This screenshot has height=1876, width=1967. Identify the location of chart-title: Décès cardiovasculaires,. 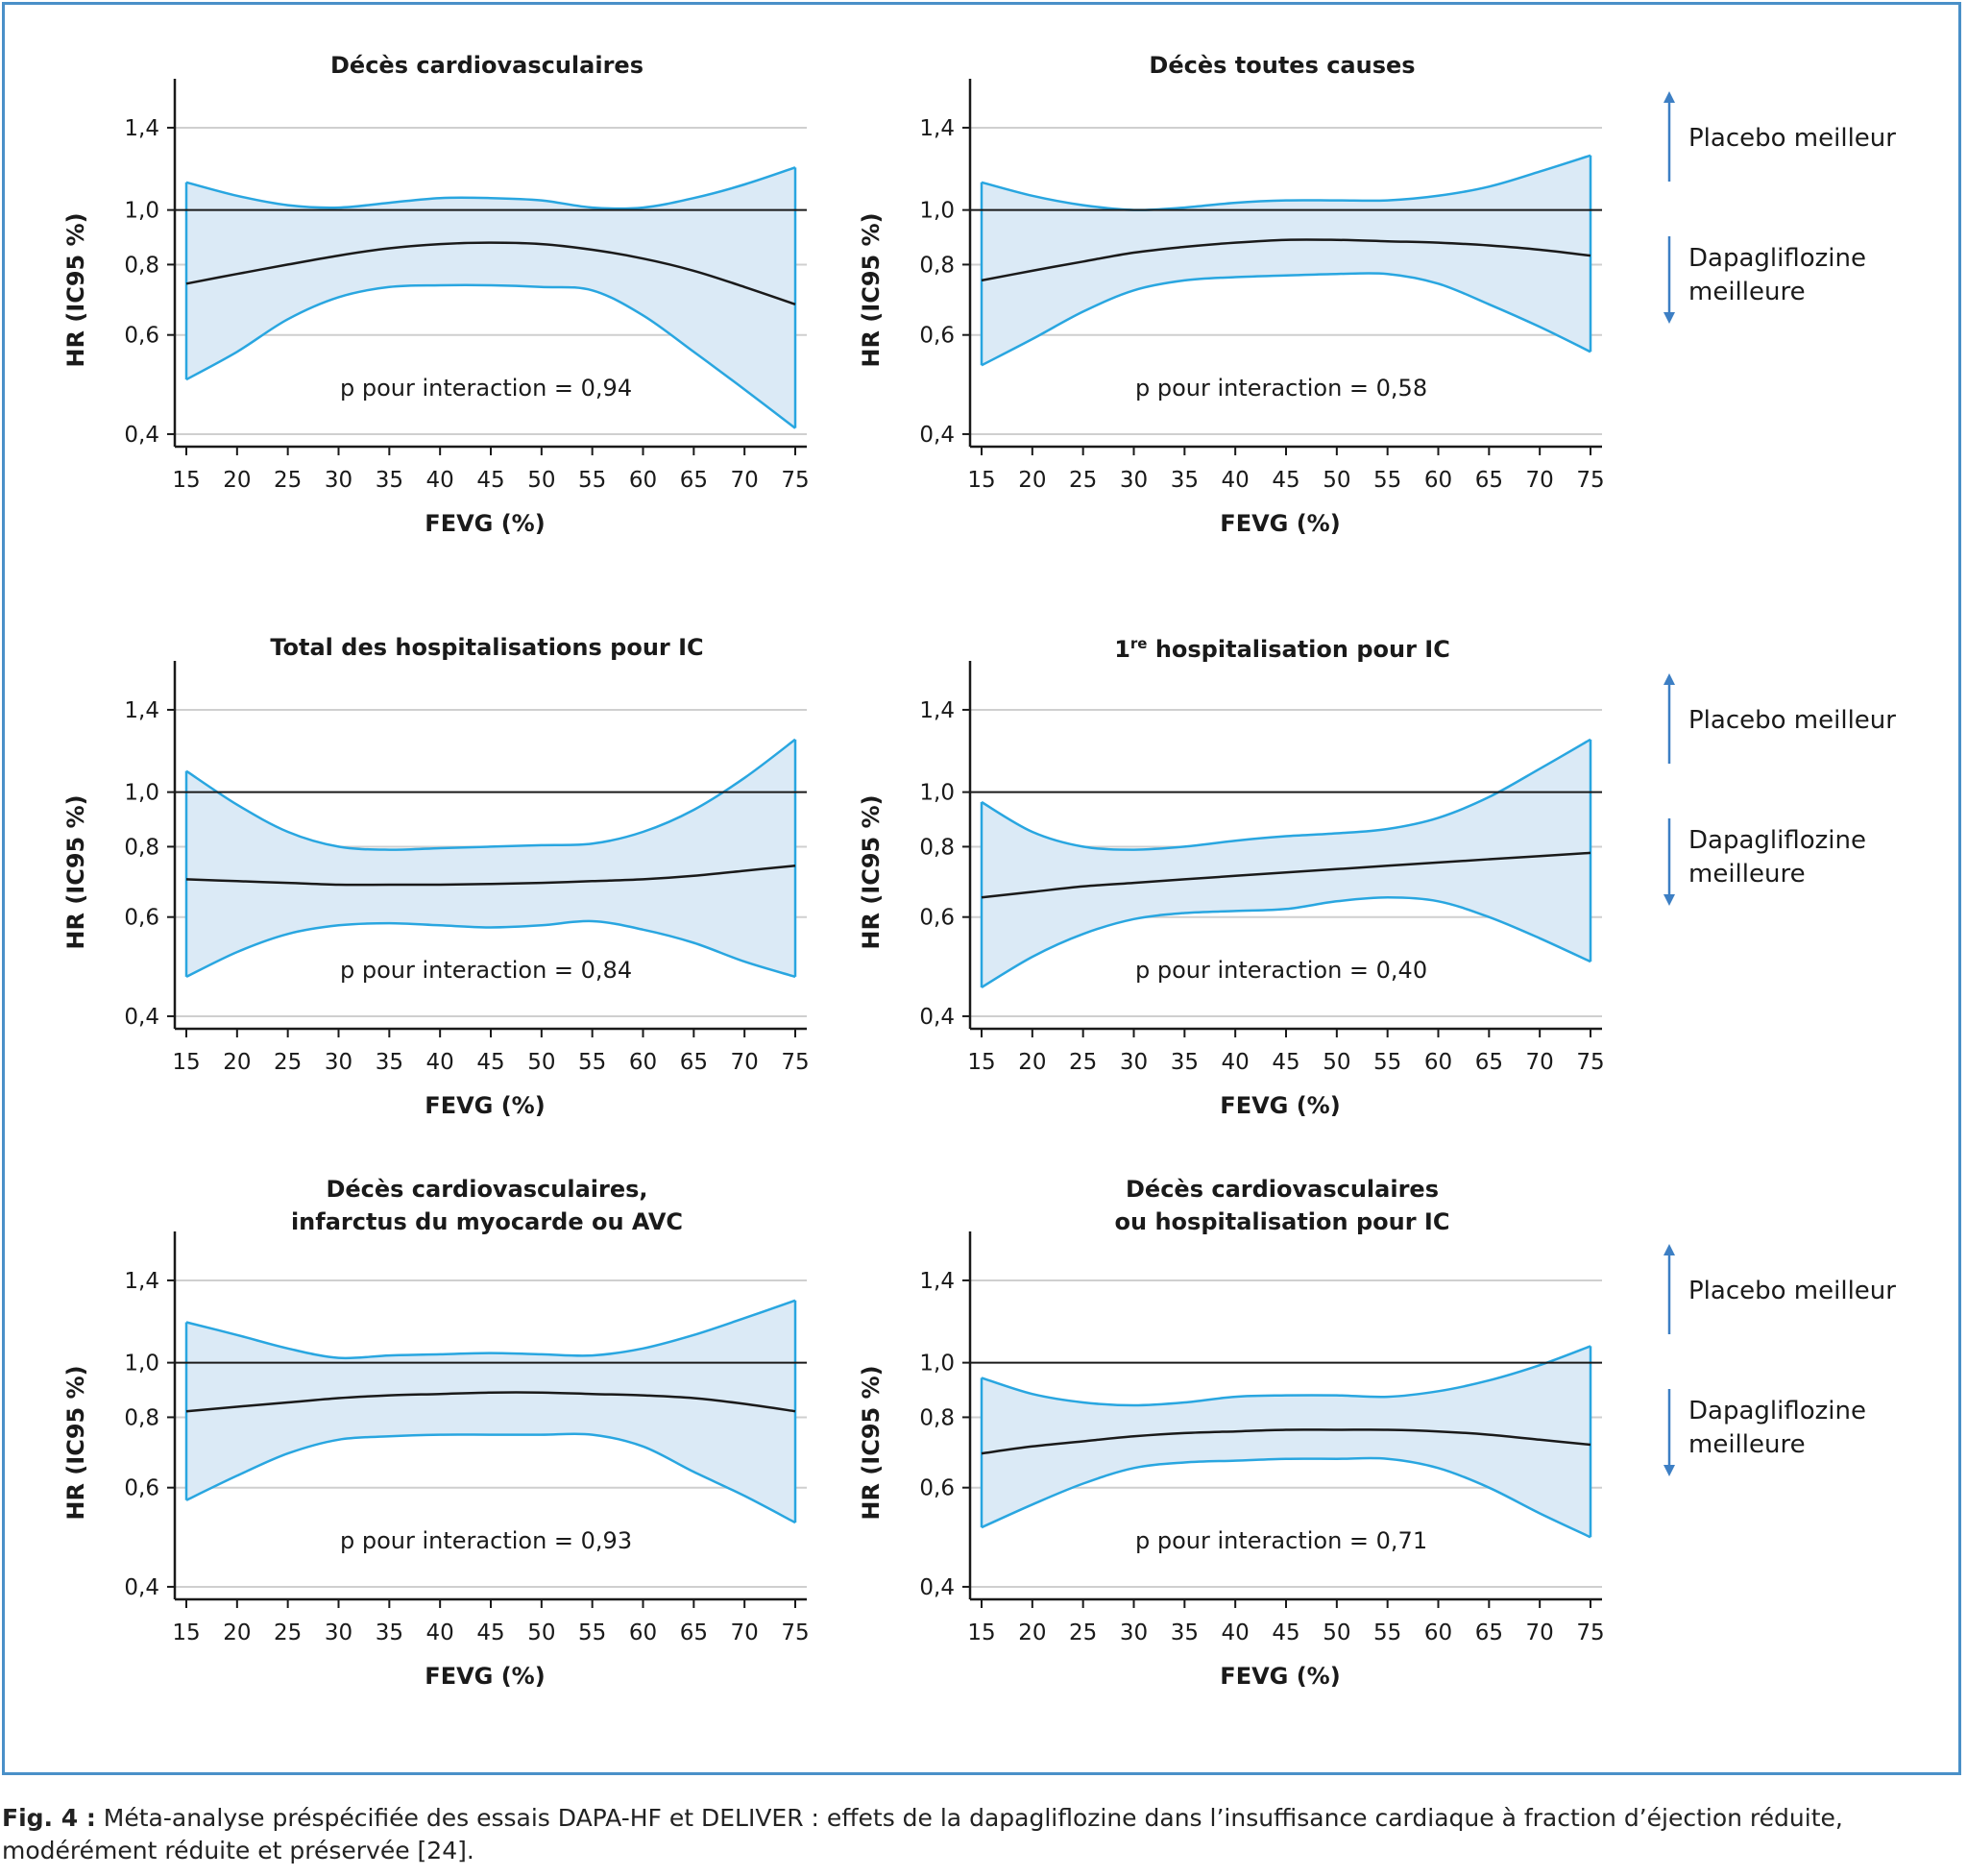
(486, 1189).